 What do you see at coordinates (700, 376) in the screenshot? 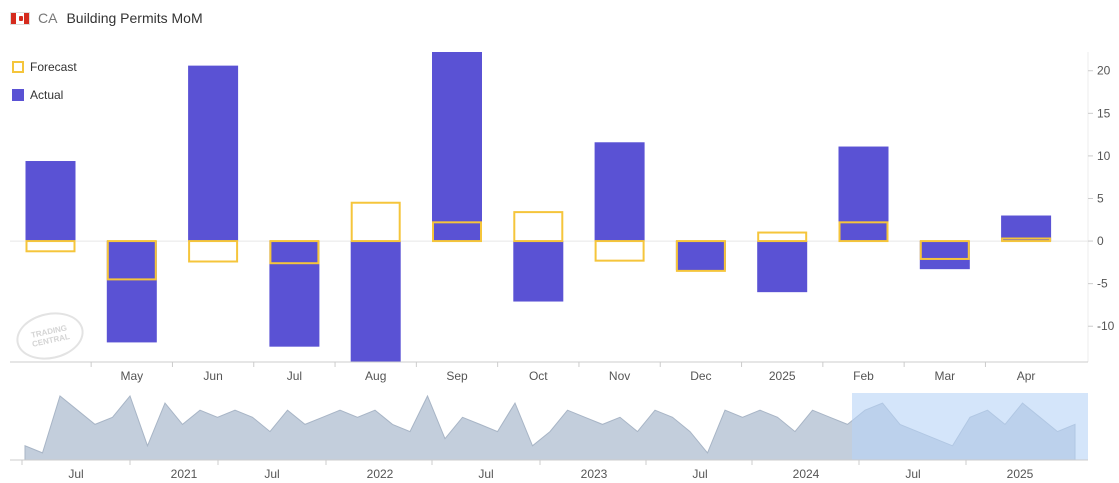
I see `x-tick-label: Dec` at bounding box center [700, 376].